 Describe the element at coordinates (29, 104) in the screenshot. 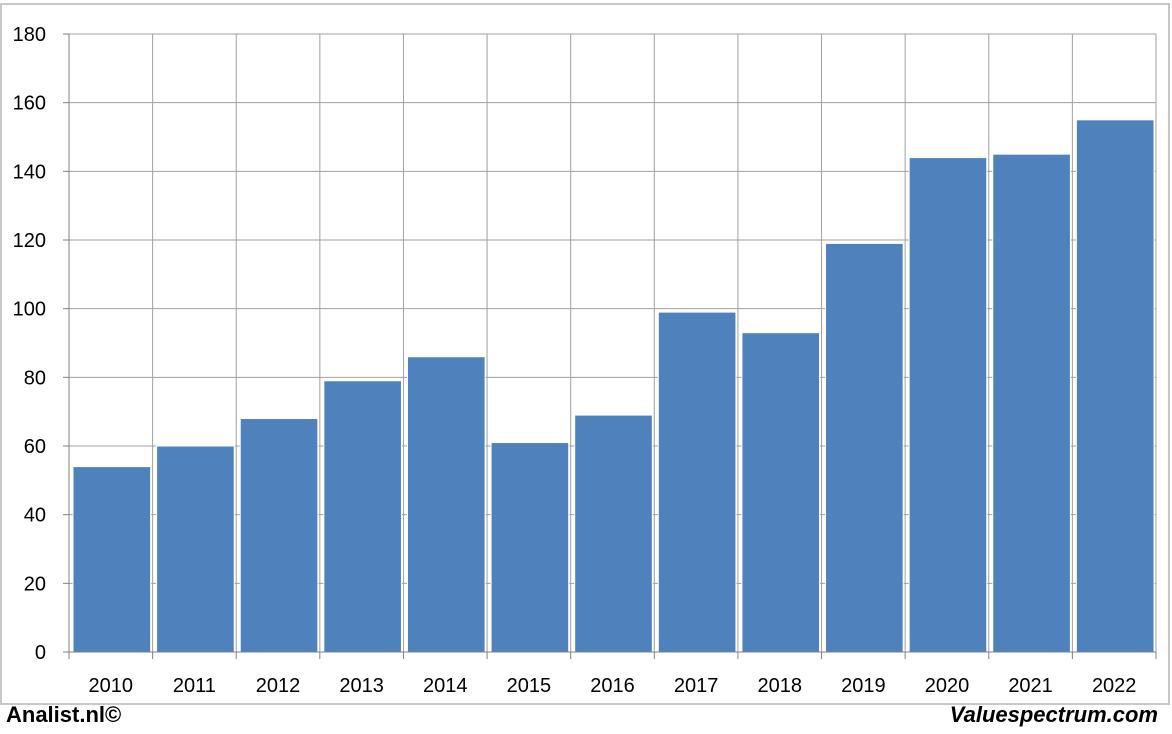

I see `y-tick-label: 160` at that location.